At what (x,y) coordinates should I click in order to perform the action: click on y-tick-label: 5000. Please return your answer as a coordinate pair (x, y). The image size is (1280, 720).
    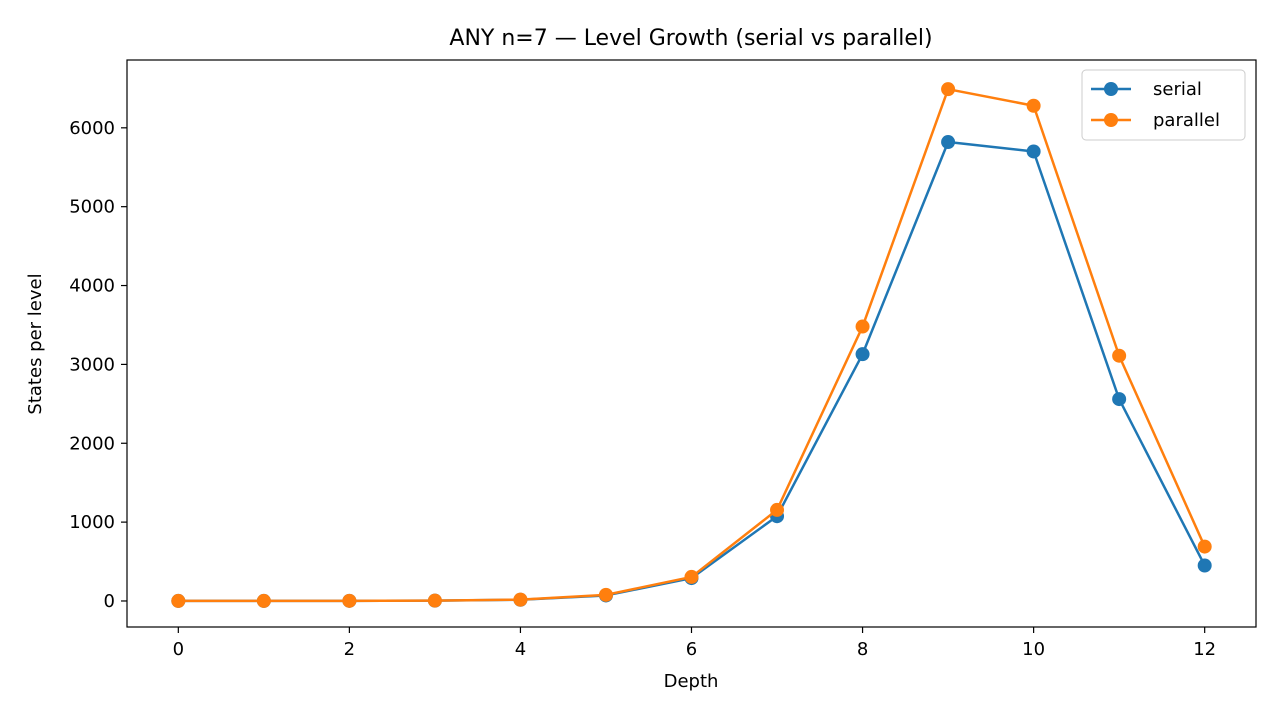
    Looking at the image, I should click on (92, 207).